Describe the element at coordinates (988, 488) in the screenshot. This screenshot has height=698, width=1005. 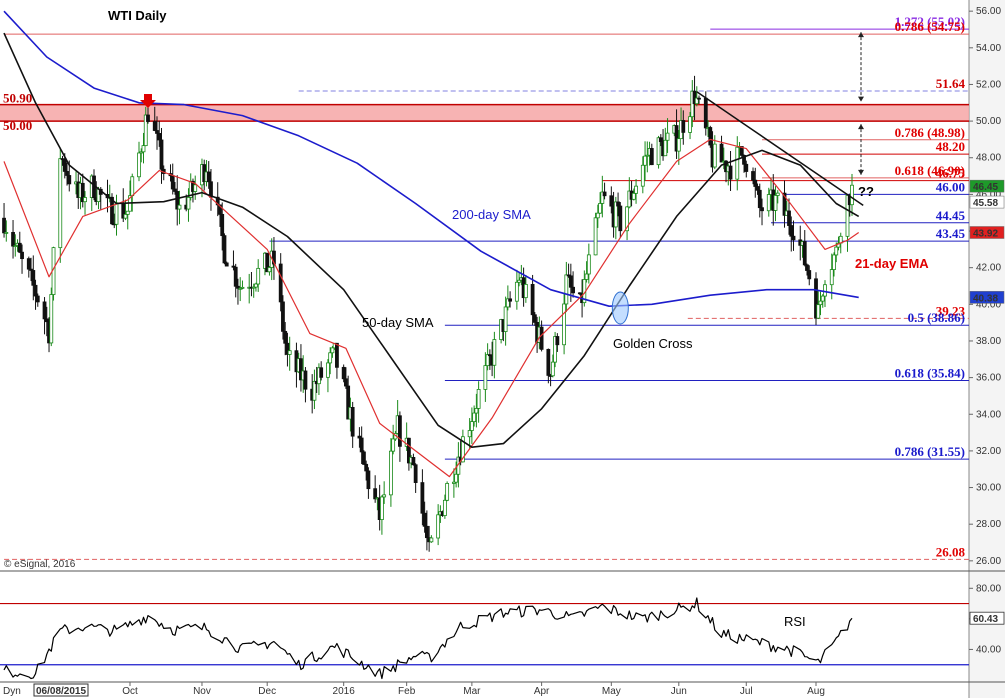
I see `y-tick-label: 30.00` at that location.